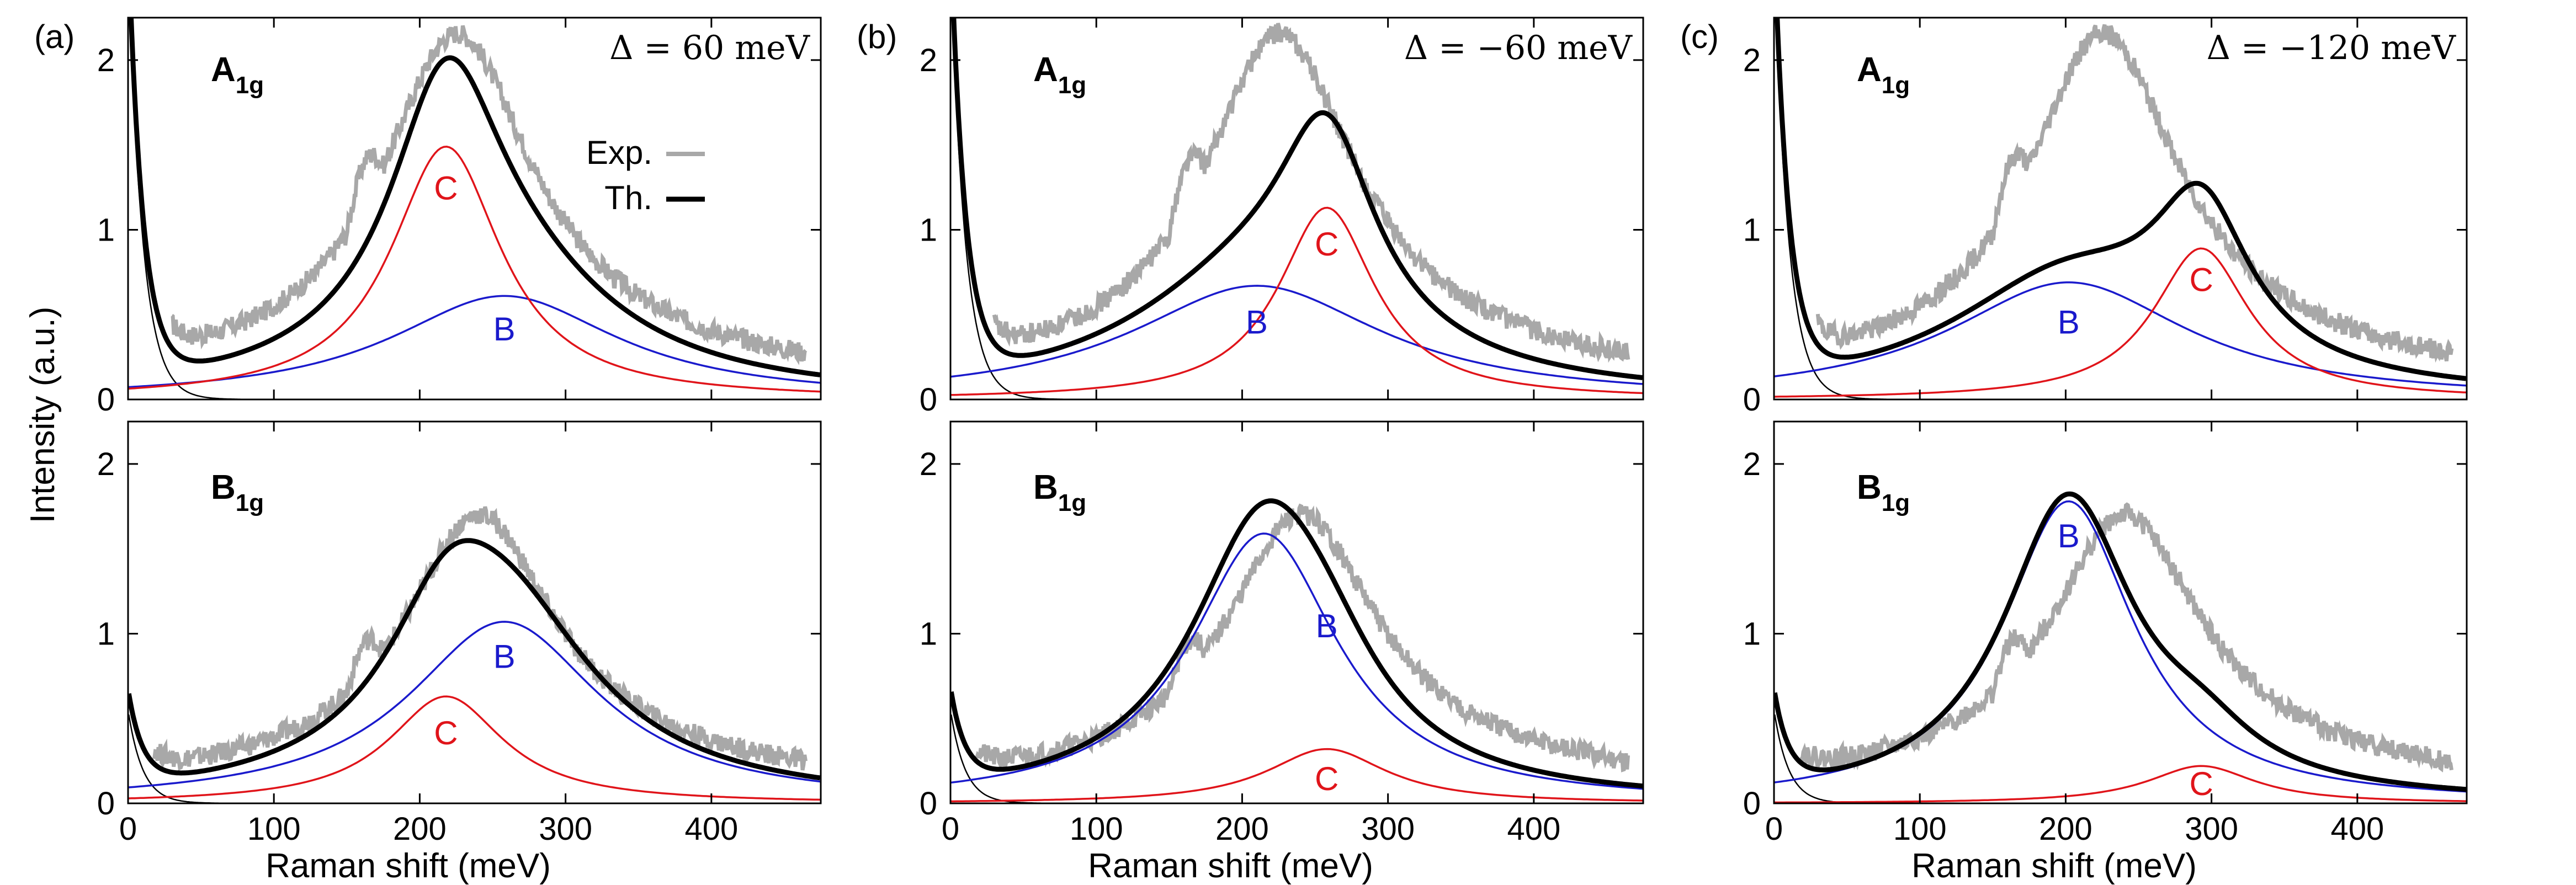 The width and height of the screenshot is (2576, 885). I want to click on panel-c-a1g: 0 1 2 (c) A1g Δ = −120 meV C B, so click(2074, 217).